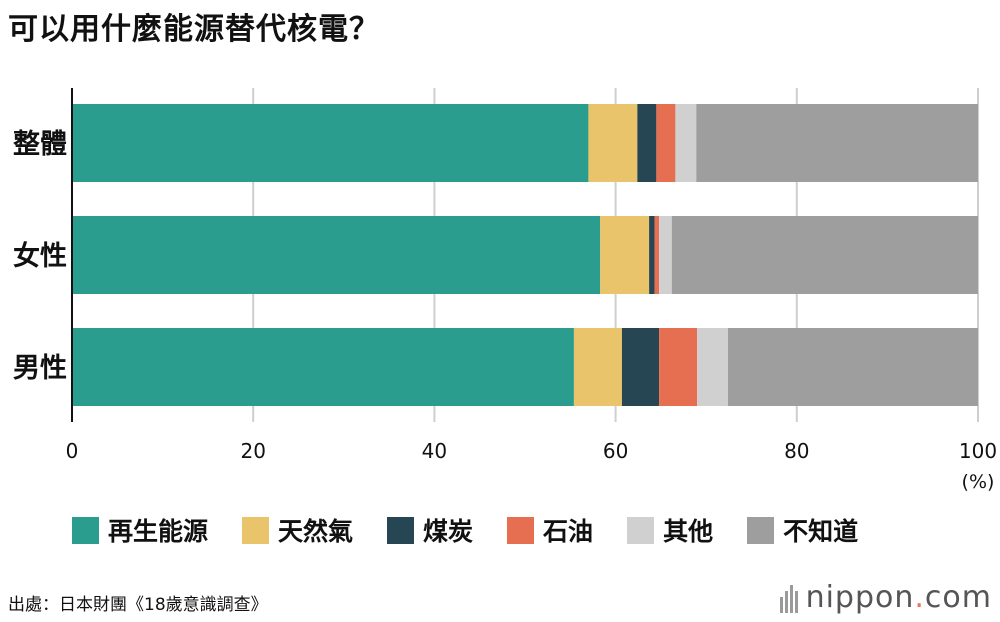 Image resolution: width=1000 pixels, height=622 pixels. I want to click on legend-item: 其他, so click(670, 530).